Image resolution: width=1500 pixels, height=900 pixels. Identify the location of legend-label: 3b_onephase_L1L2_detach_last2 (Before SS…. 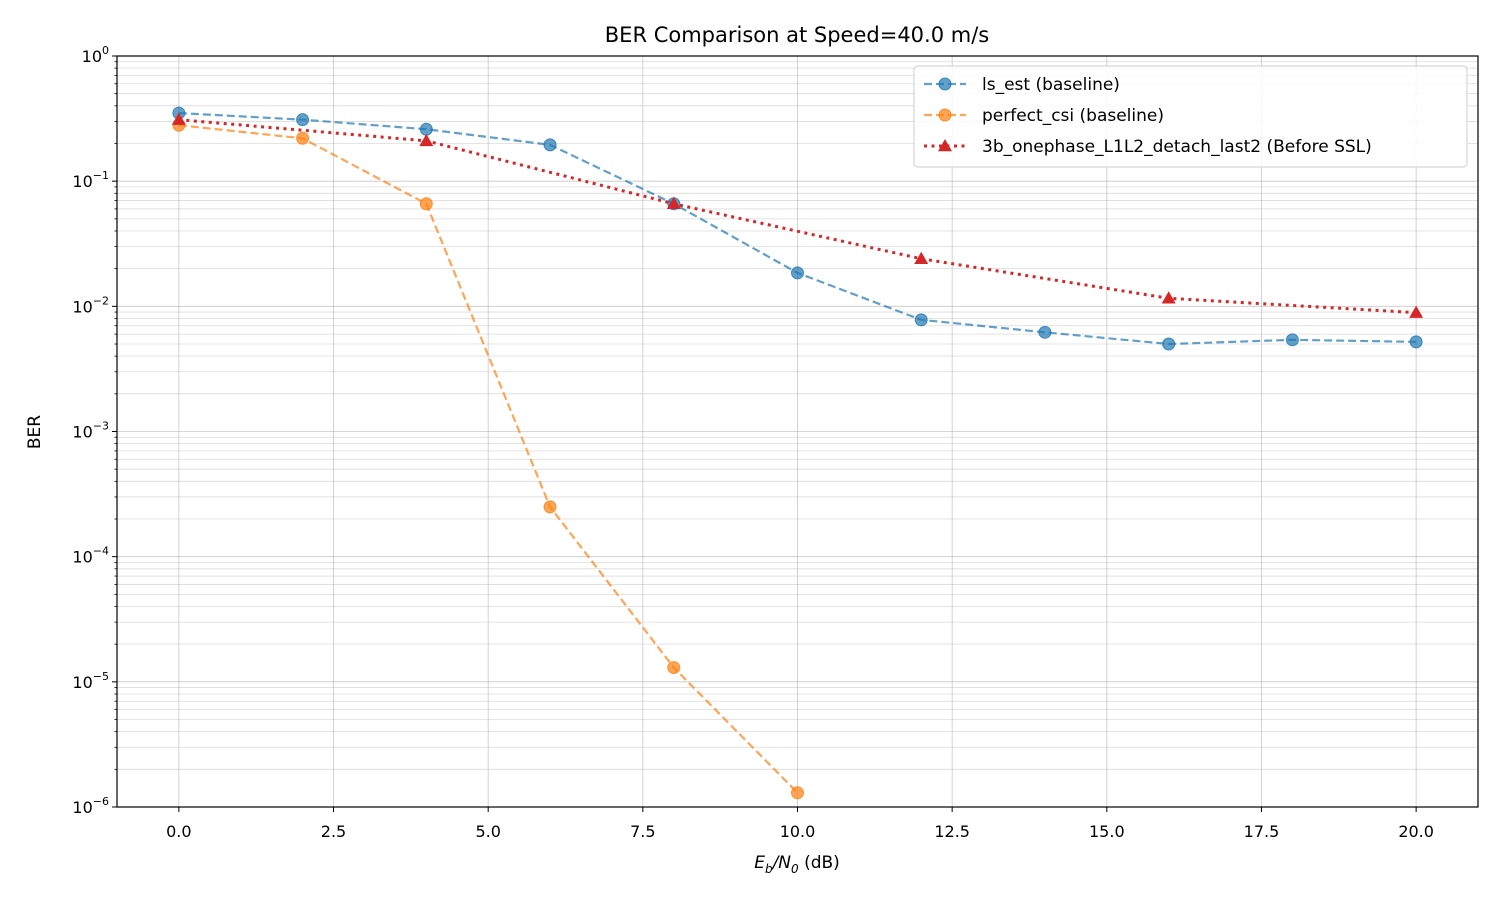
(1177, 147).